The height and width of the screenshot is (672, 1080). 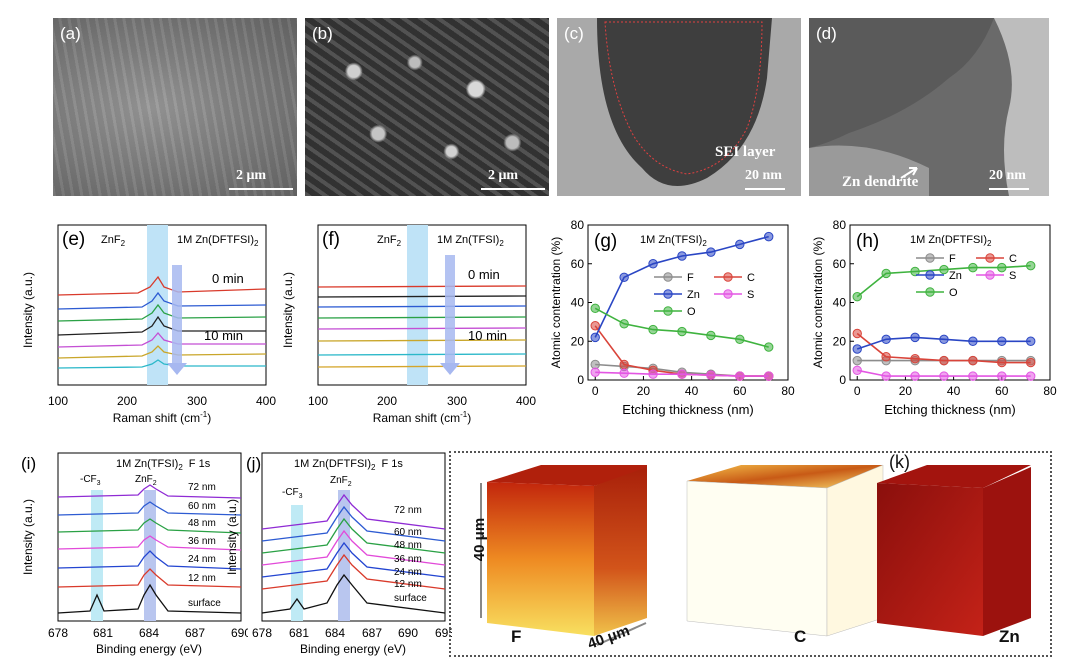 I want to click on panel-label-a: (a), so click(x=70, y=33).